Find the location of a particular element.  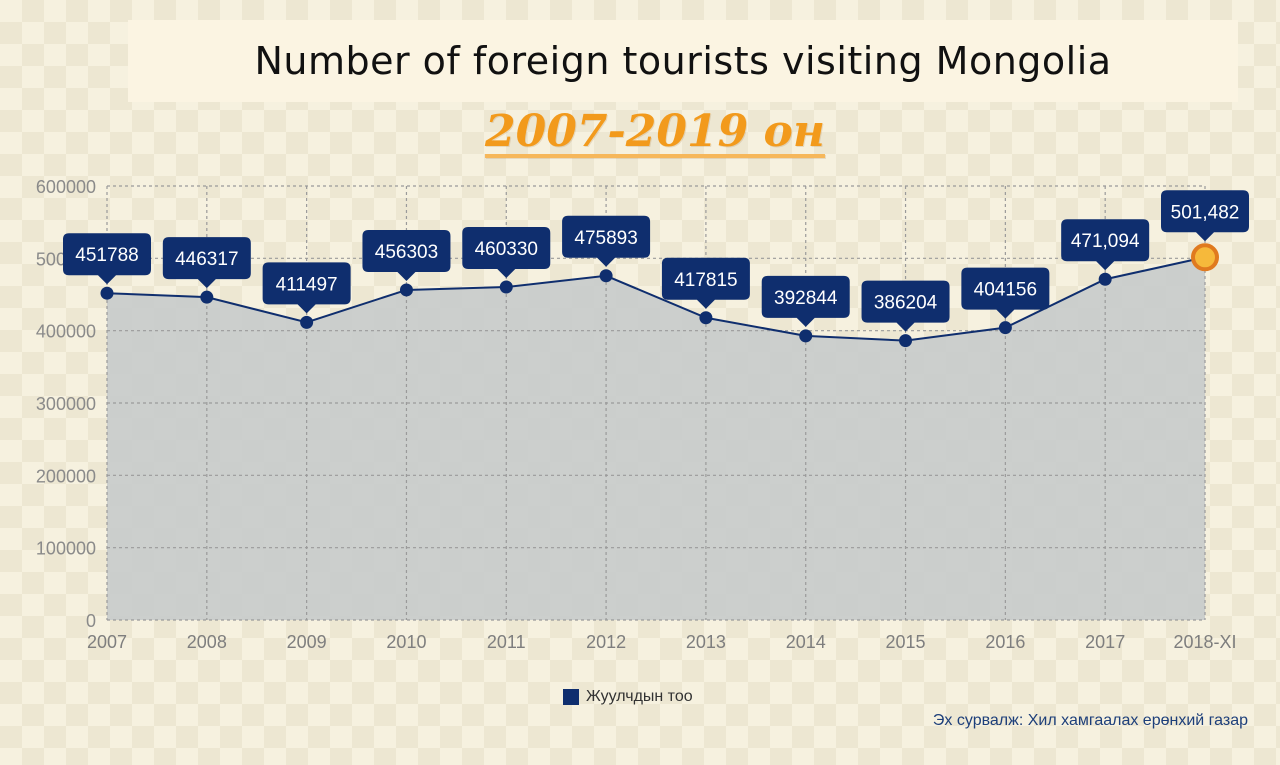

x-tick-label: 2008 is located at coordinates (207, 642).